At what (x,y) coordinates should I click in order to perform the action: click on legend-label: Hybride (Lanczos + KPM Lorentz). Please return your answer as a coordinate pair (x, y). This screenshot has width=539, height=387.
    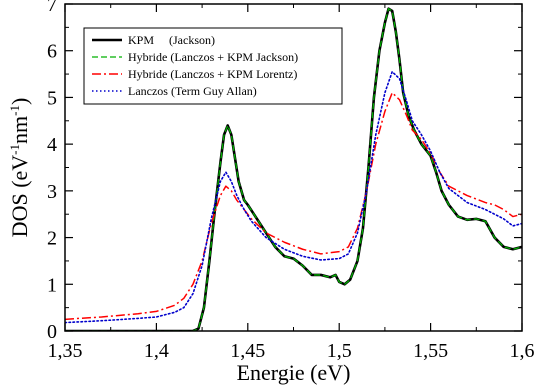
    Looking at the image, I should click on (212, 74).